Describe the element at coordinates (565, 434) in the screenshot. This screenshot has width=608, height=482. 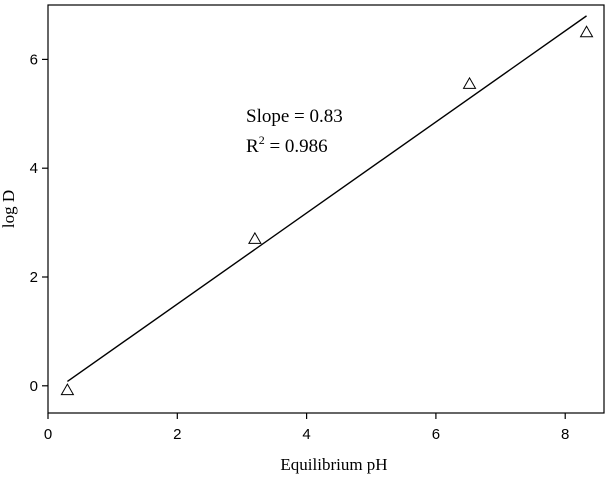
I see `x-tick-label: 8` at that location.